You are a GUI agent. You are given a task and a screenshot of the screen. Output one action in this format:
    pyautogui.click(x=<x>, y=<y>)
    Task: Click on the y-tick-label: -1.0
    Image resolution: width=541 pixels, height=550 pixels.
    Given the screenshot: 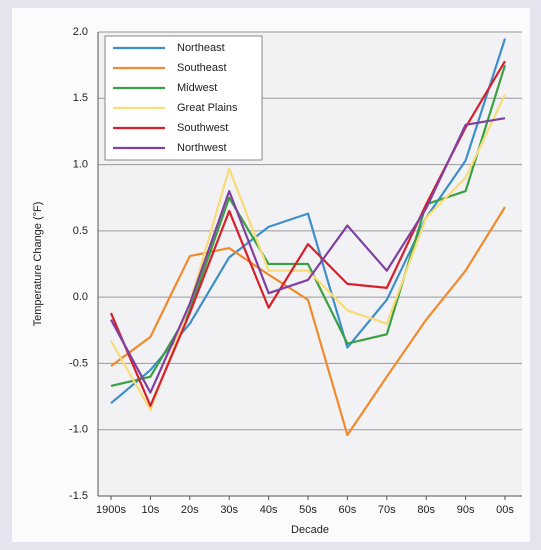 What is the action you would take?
    pyautogui.click(x=78, y=430)
    